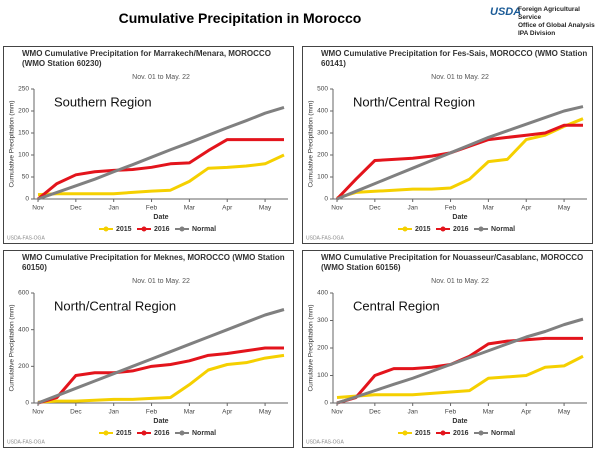  What do you see at coordinates (103, 101) in the screenshot?
I see `region-annotation: Southern Region` at bounding box center [103, 101].